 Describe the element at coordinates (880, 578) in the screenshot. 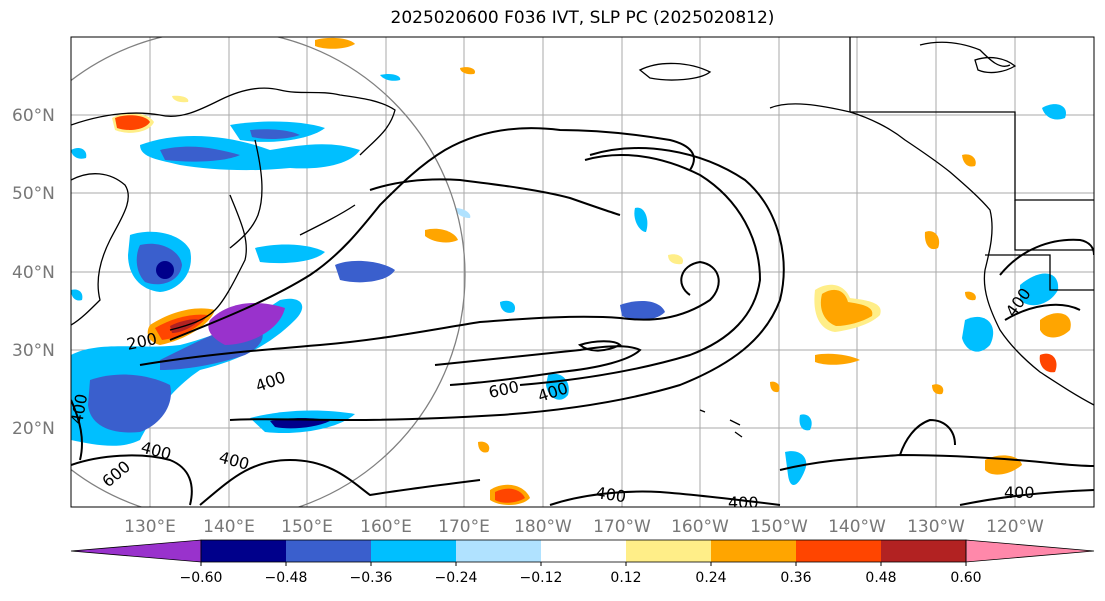

I see `colorbar-tick-label: 0.48` at that location.